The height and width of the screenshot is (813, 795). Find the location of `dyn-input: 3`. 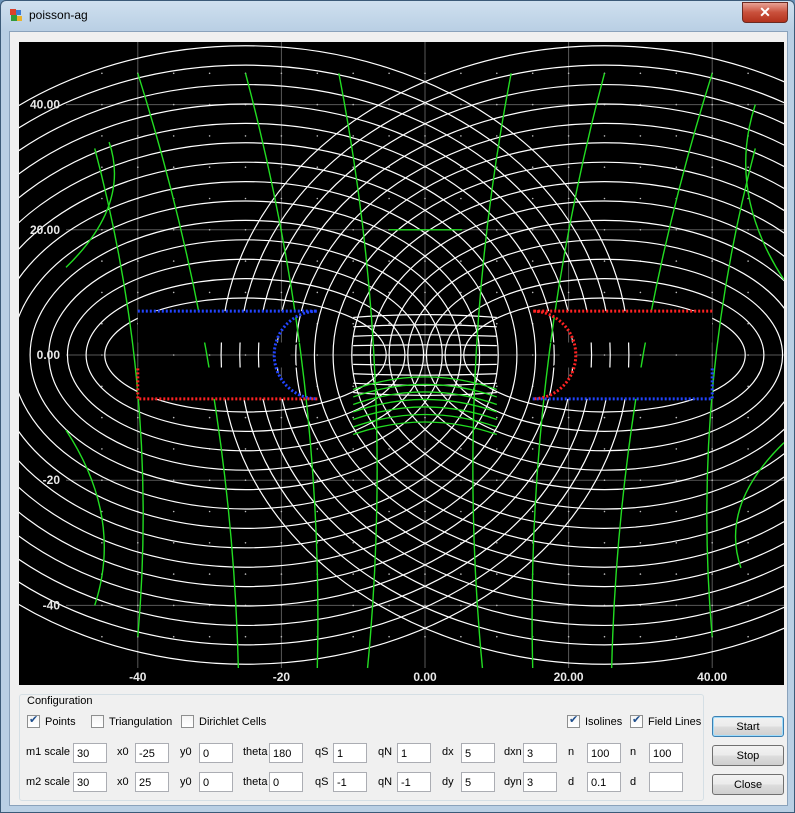

dyn-input: 3 is located at coordinates (540, 782).